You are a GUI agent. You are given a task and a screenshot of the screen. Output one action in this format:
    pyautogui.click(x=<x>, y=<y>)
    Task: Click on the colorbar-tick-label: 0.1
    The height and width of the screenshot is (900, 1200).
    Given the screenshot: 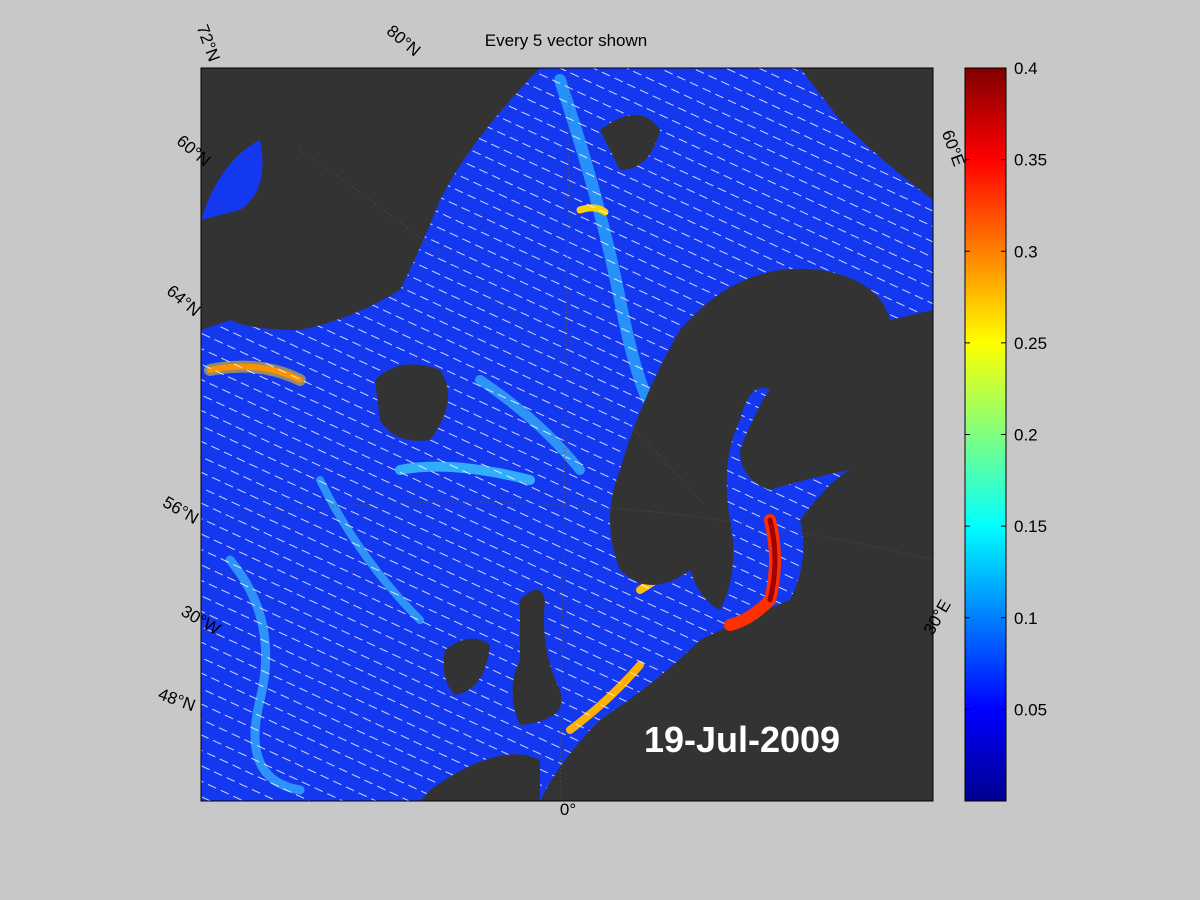 What is the action you would take?
    pyautogui.click(x=1026, y=618)
    